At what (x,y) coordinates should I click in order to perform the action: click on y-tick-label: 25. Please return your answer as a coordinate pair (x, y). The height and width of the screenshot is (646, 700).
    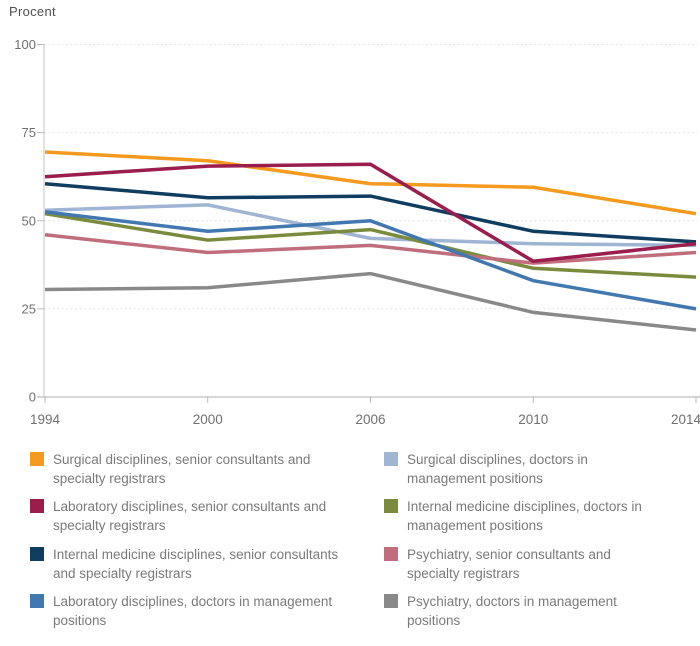
    Looking at the image, I should click on (29, 308).